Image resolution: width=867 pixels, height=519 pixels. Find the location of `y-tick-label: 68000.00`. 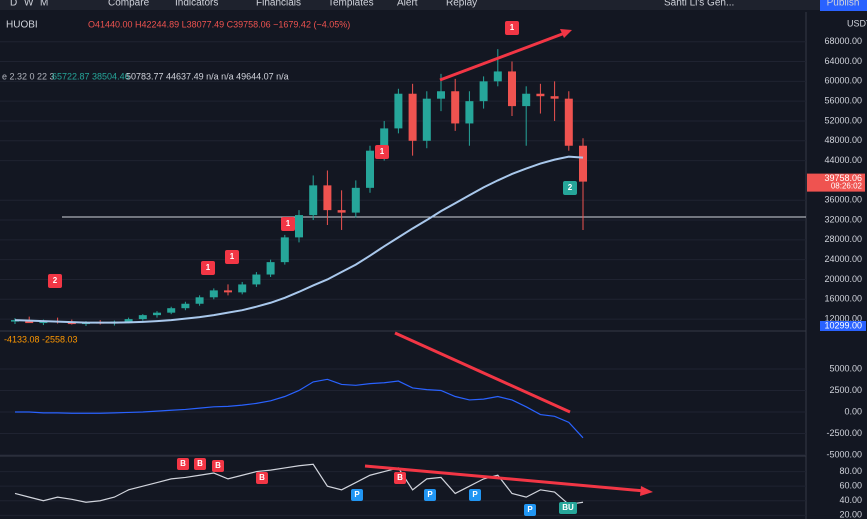

y-tick-label: 68000.00 is located at coordinates (843, 41).